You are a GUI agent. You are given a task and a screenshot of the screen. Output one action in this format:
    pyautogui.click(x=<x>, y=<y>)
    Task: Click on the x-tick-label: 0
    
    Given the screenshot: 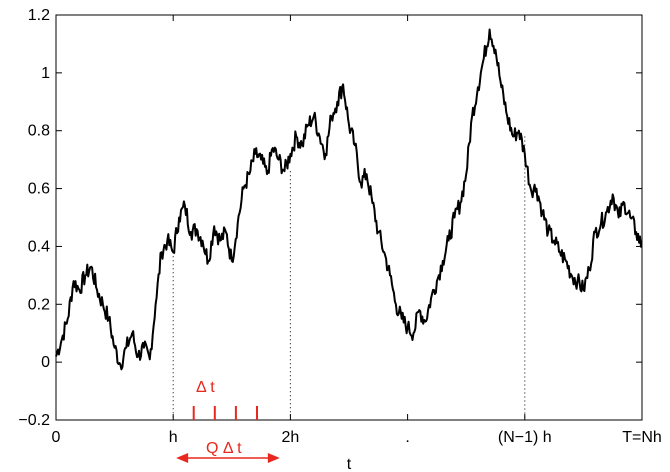 What is the action you would take?
    pyautogui.click(x=56, y=437)
    